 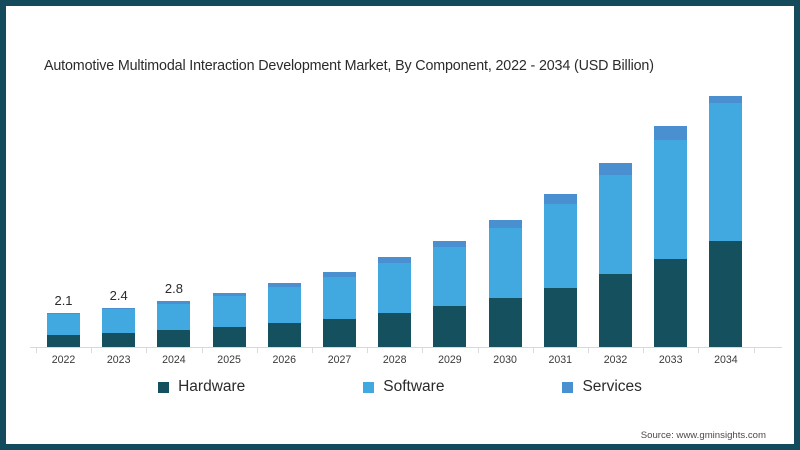 What do you see at coordinates (568, 387) in the screenshot?
I see `legend-swatch-services` at bounding box center [568, 387].